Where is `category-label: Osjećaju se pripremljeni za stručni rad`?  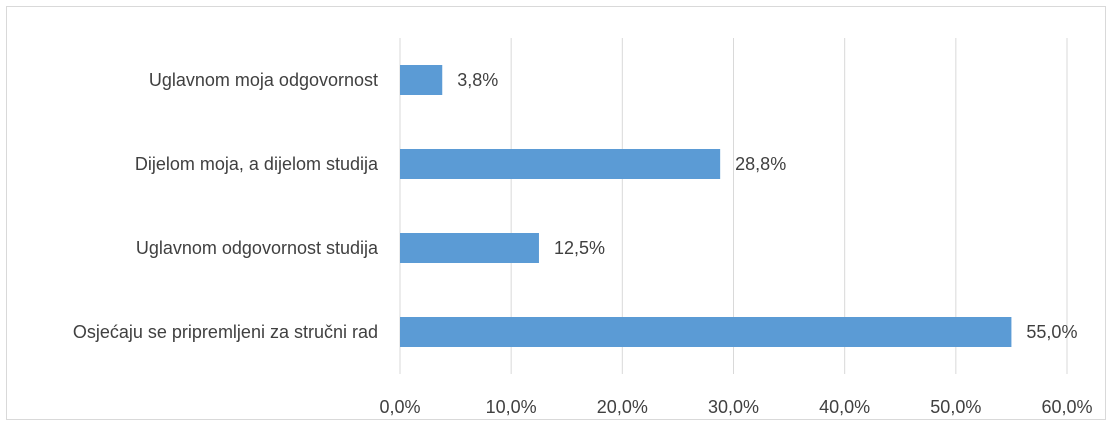 category-label: Osjećaju se pripremljeni za stručni rad is located at coordinates (225, 332).